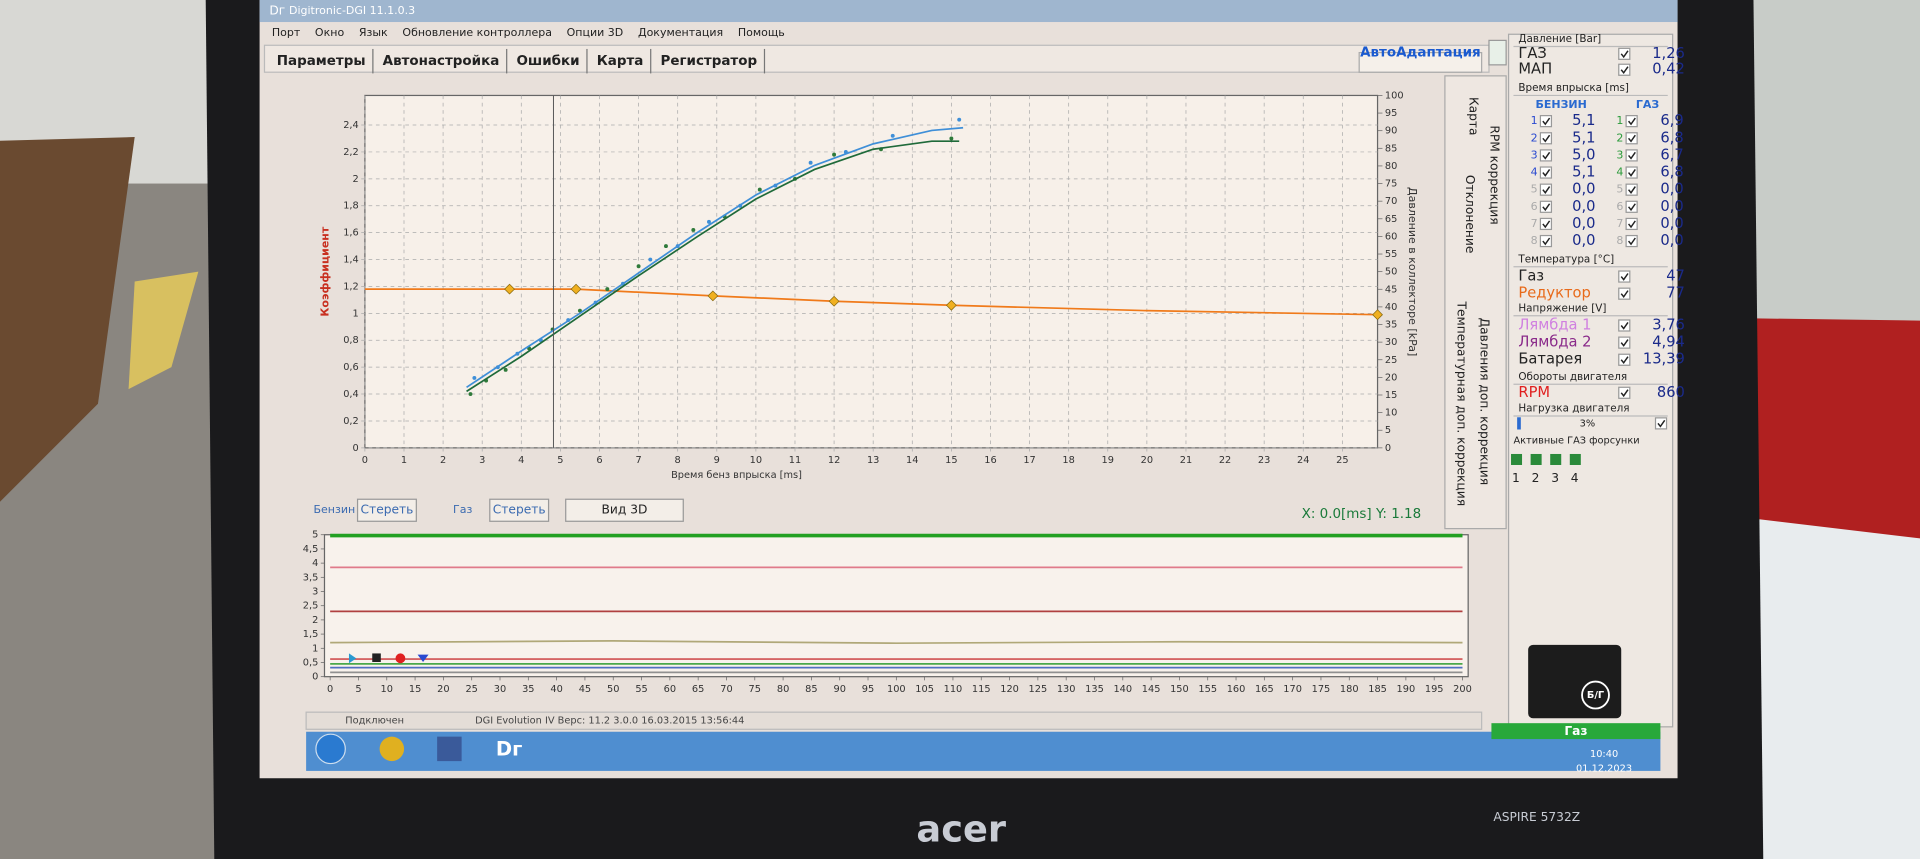  What do you see at coordinates (1531, 276) in the screenshot?
I see `value-label: Газ` at bounding box center [1531, 276].